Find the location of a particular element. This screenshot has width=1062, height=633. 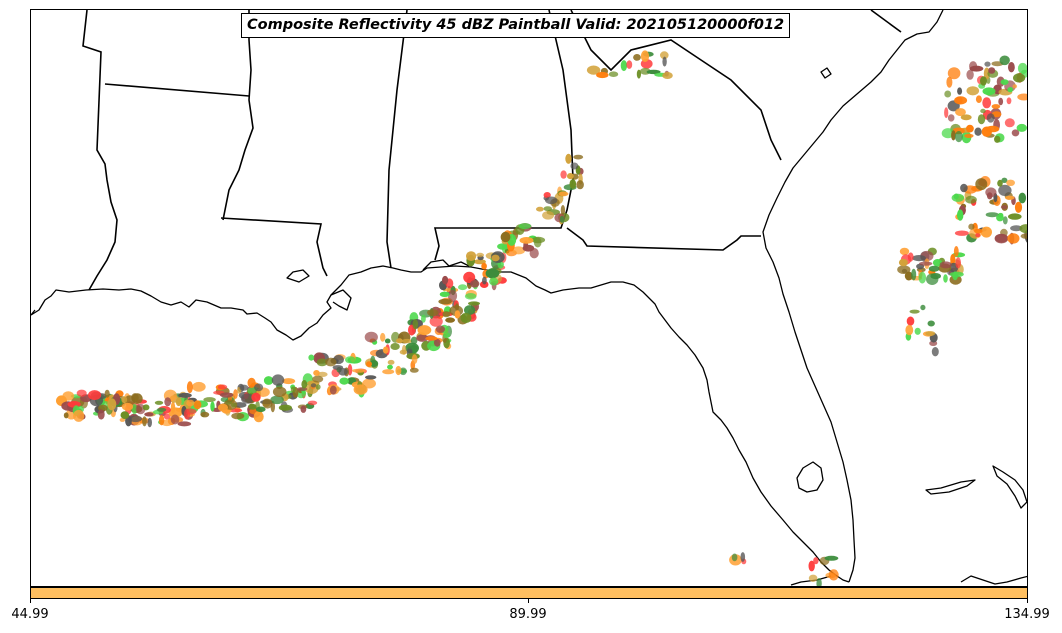

state-border is located at coordinates (886, 21).